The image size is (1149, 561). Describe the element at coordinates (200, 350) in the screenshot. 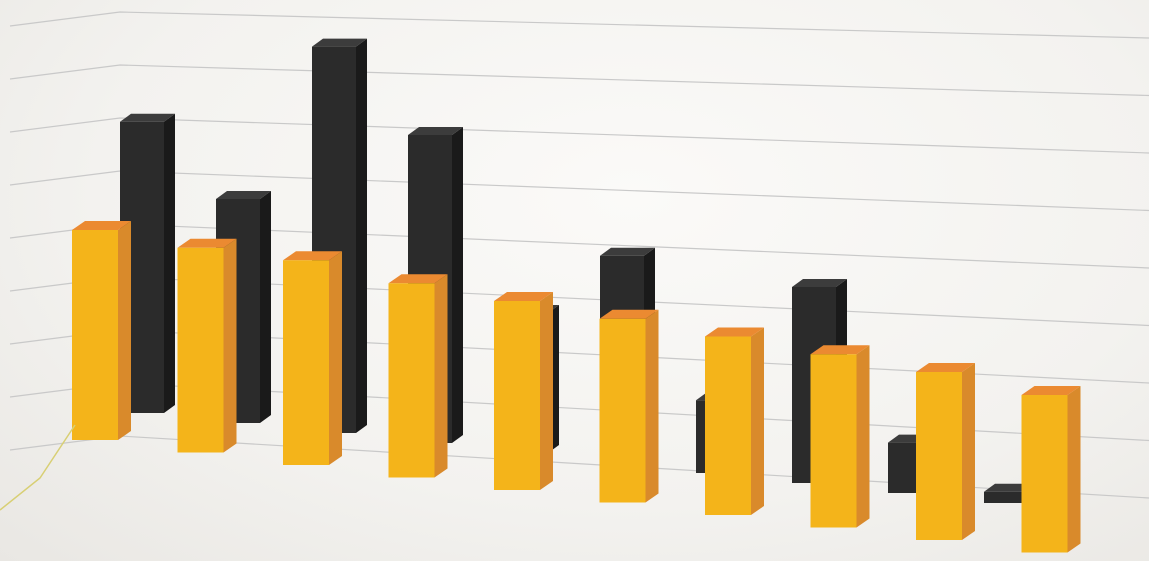

I see `bar-front-2-front` at that location.